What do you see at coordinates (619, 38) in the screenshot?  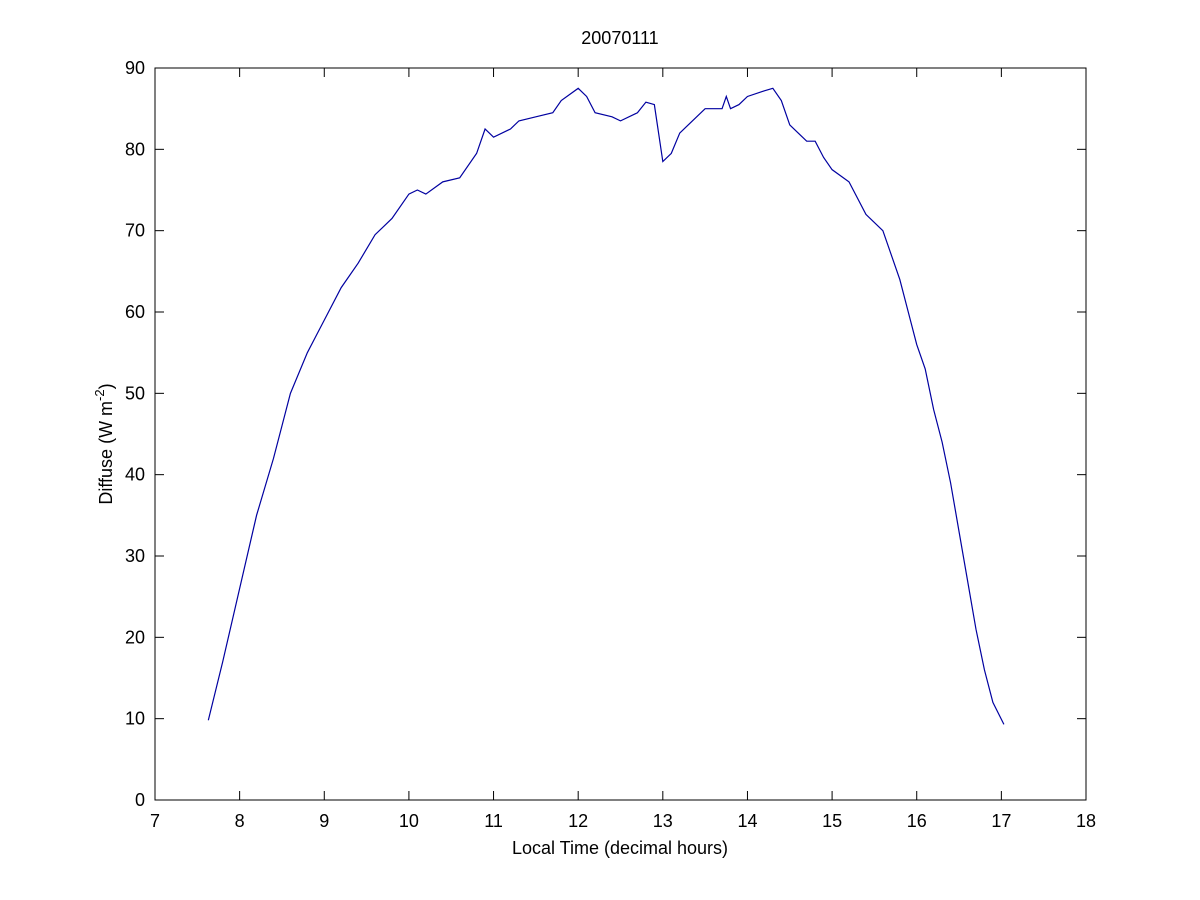 I see `chart-title: 20070111` at bounding box center [619, 38].